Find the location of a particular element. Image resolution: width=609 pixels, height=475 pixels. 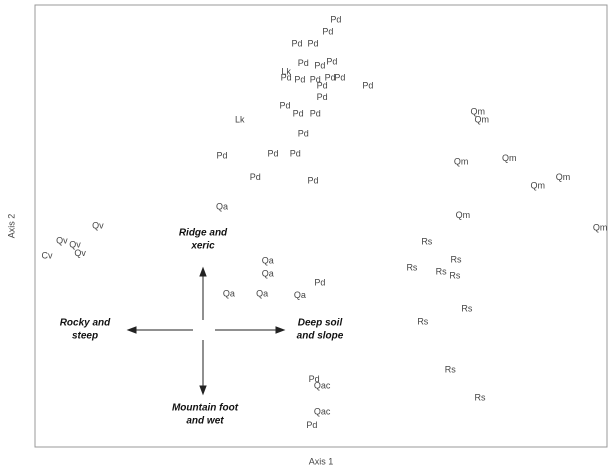

point-label: Cv is located at coordinates (47, 255).